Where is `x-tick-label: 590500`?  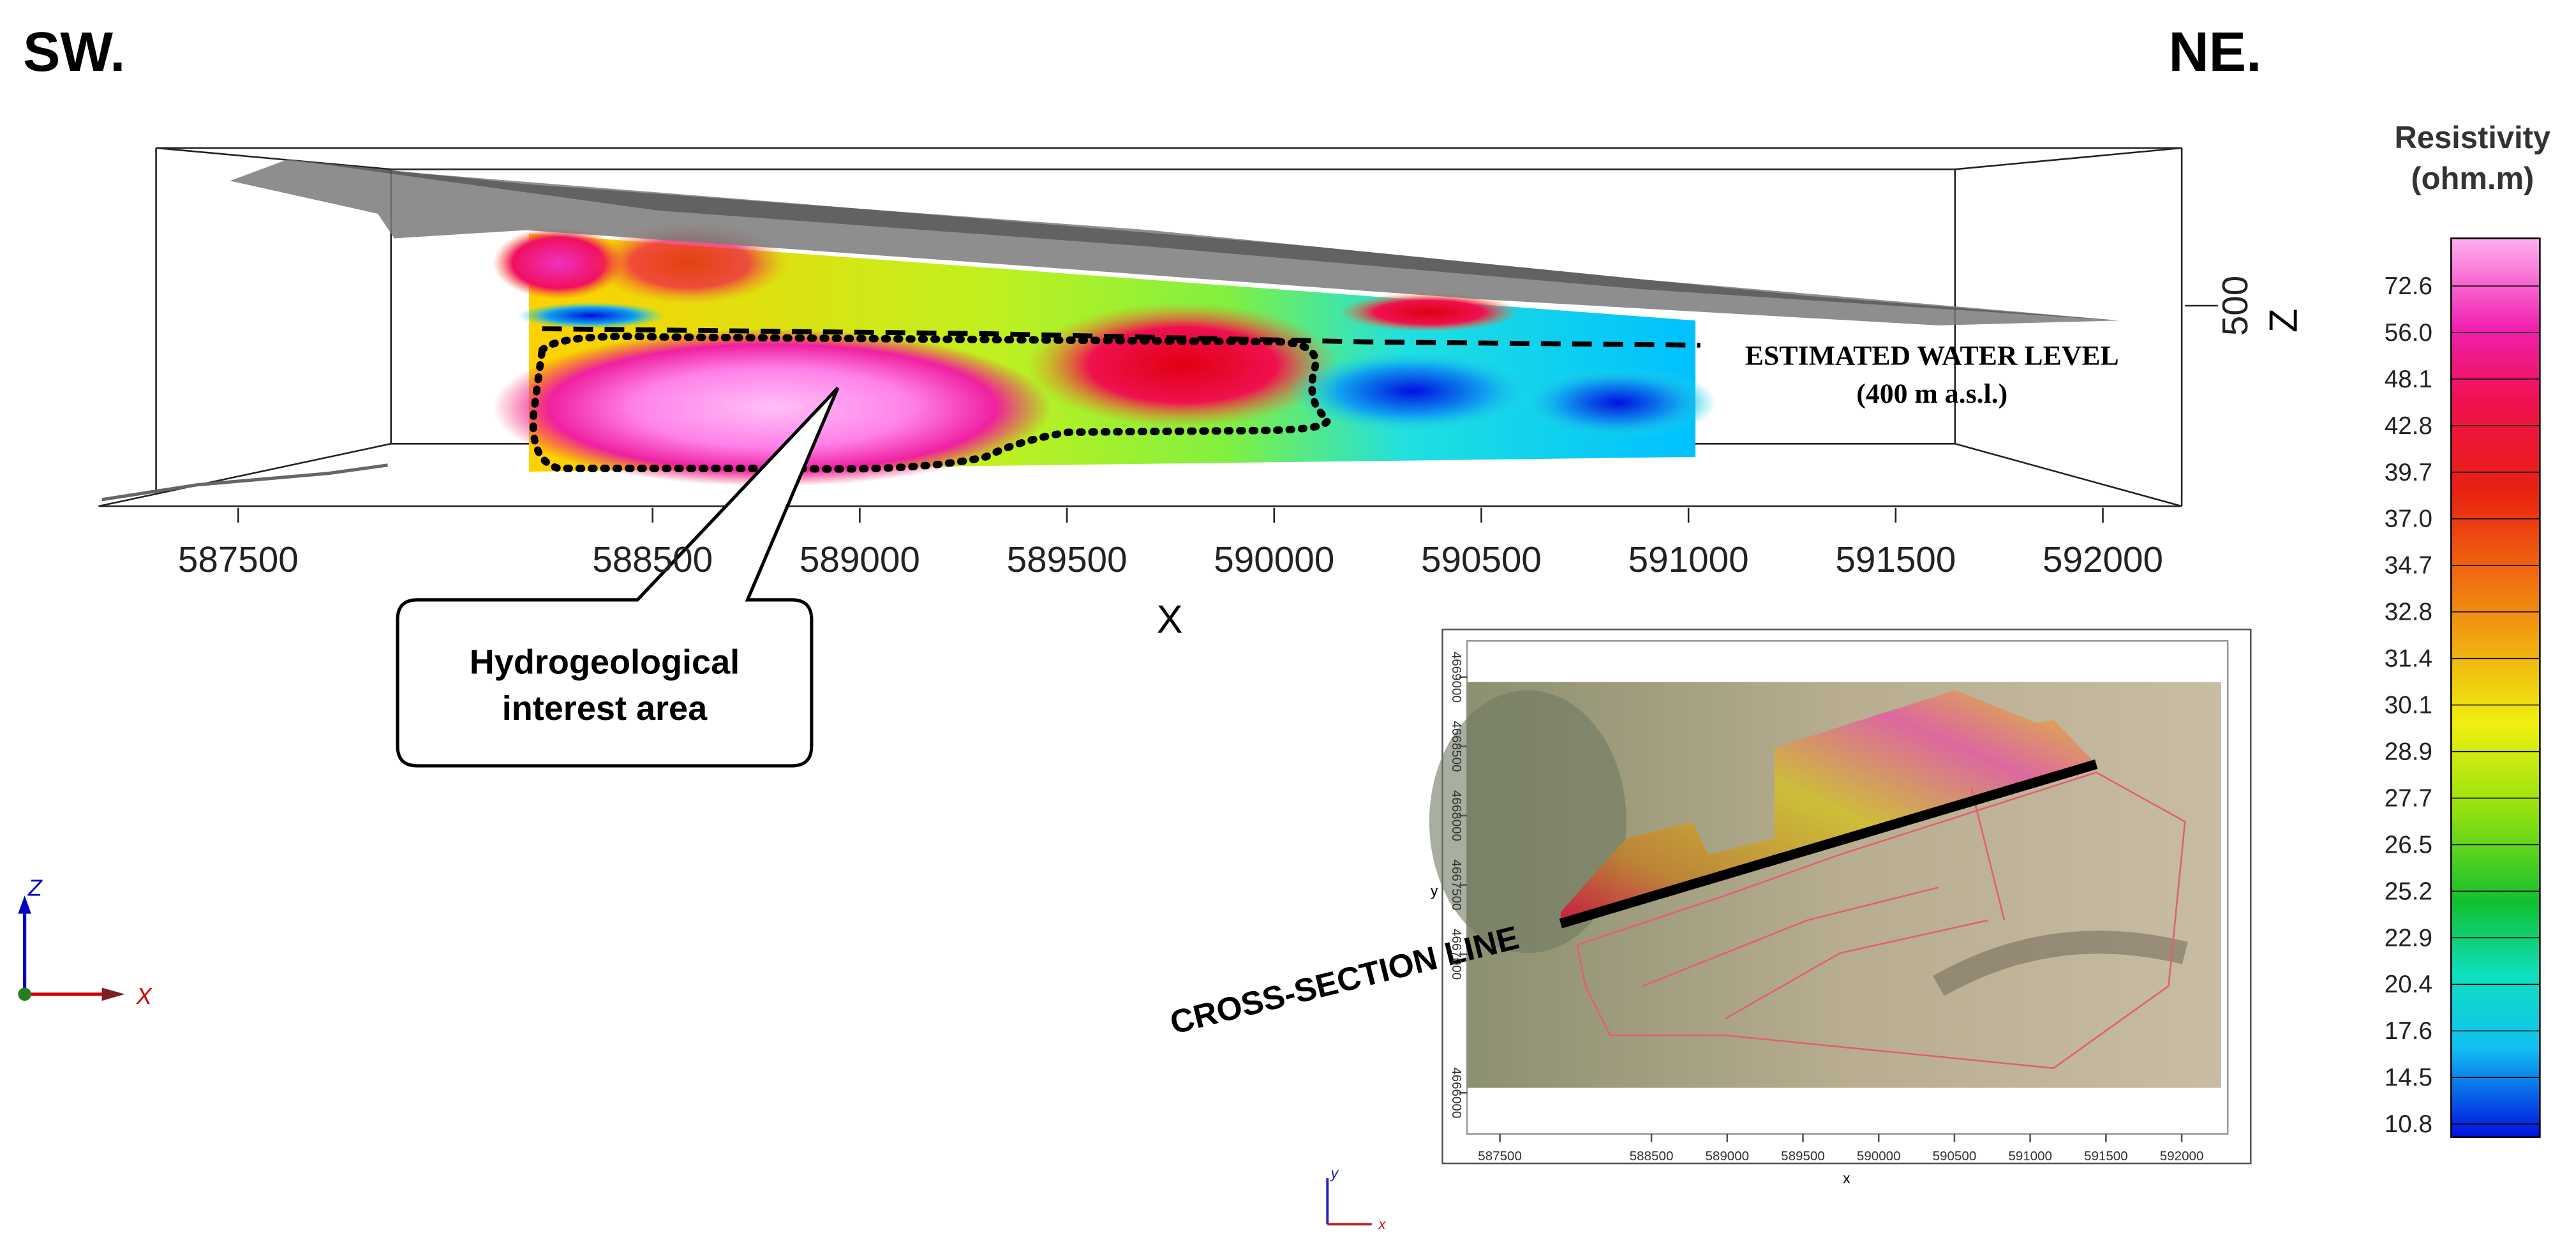 x-tick-label: 590500 is located at coordinates (1481, 560).